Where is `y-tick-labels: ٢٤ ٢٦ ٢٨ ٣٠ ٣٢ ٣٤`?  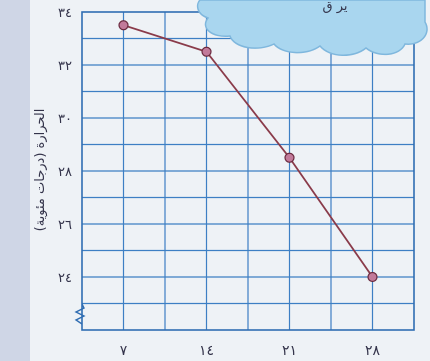
y-tick-labels: ٢٤ ٢٦ ٢٨ ٣٠ ٣٢ ٣٤ is located at coordinates (65, 146).